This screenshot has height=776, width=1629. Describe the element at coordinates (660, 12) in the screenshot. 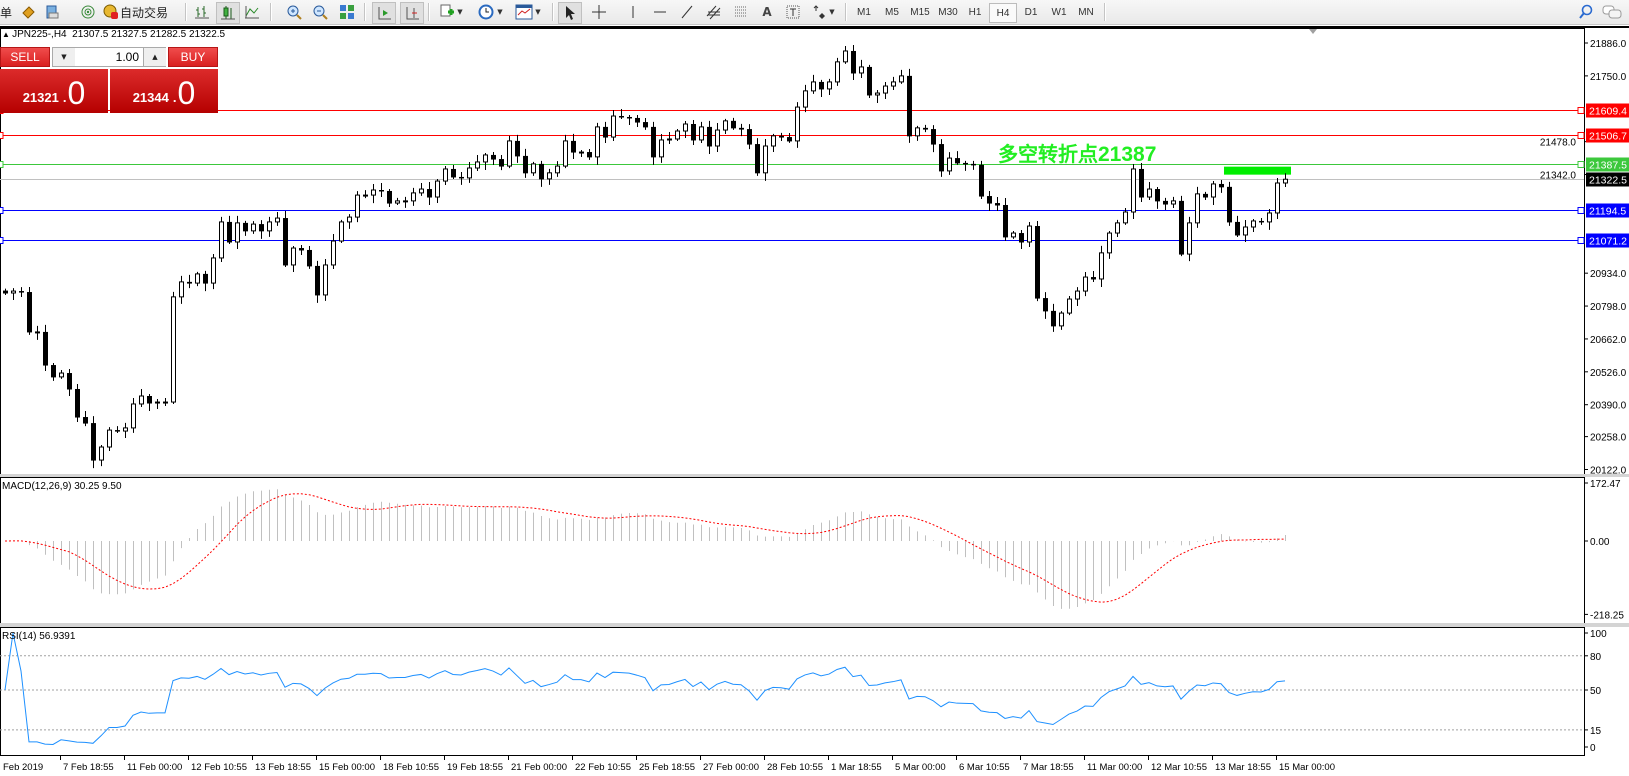

I see `horizontal-line-icon` at that location.